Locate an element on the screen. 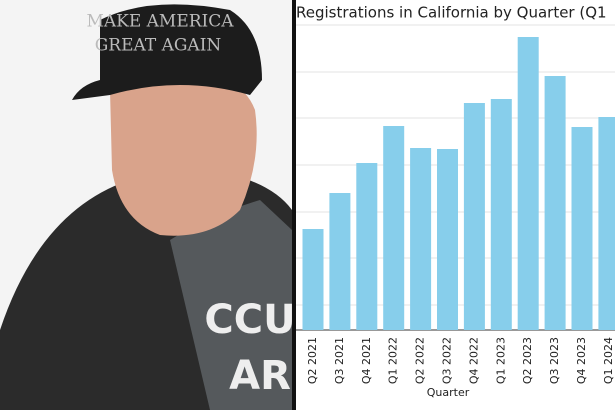 This screenshot has width=615, height=414. cap-text: MAKE AMERICA is located at coordinates (160, 22).